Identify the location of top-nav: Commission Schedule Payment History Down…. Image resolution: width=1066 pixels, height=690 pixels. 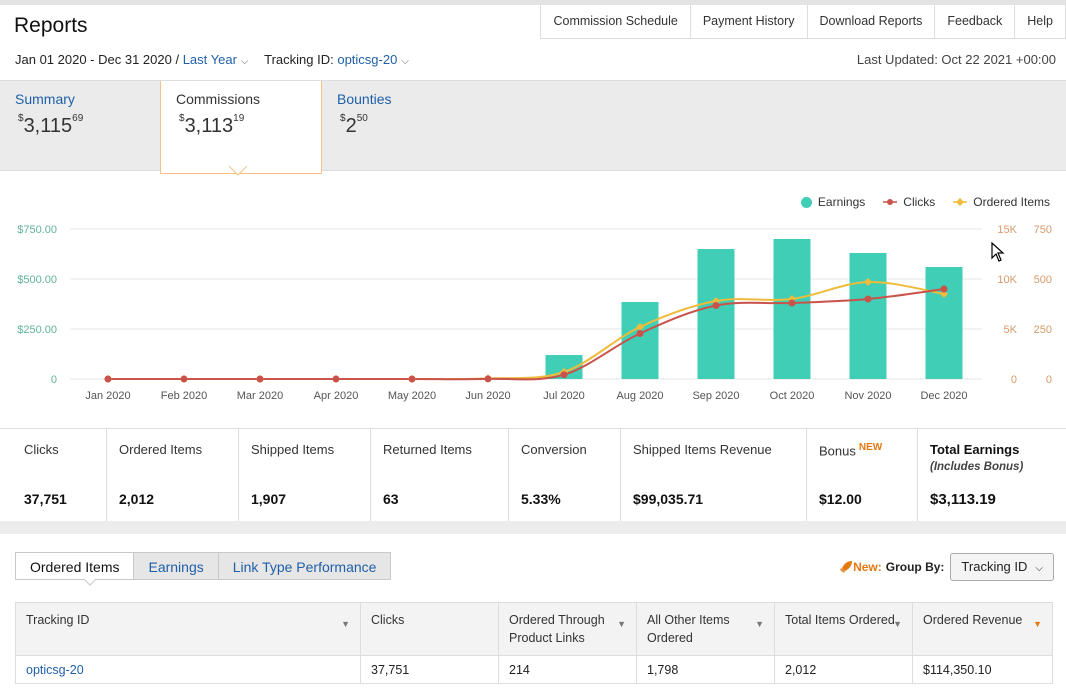
(803, 22).